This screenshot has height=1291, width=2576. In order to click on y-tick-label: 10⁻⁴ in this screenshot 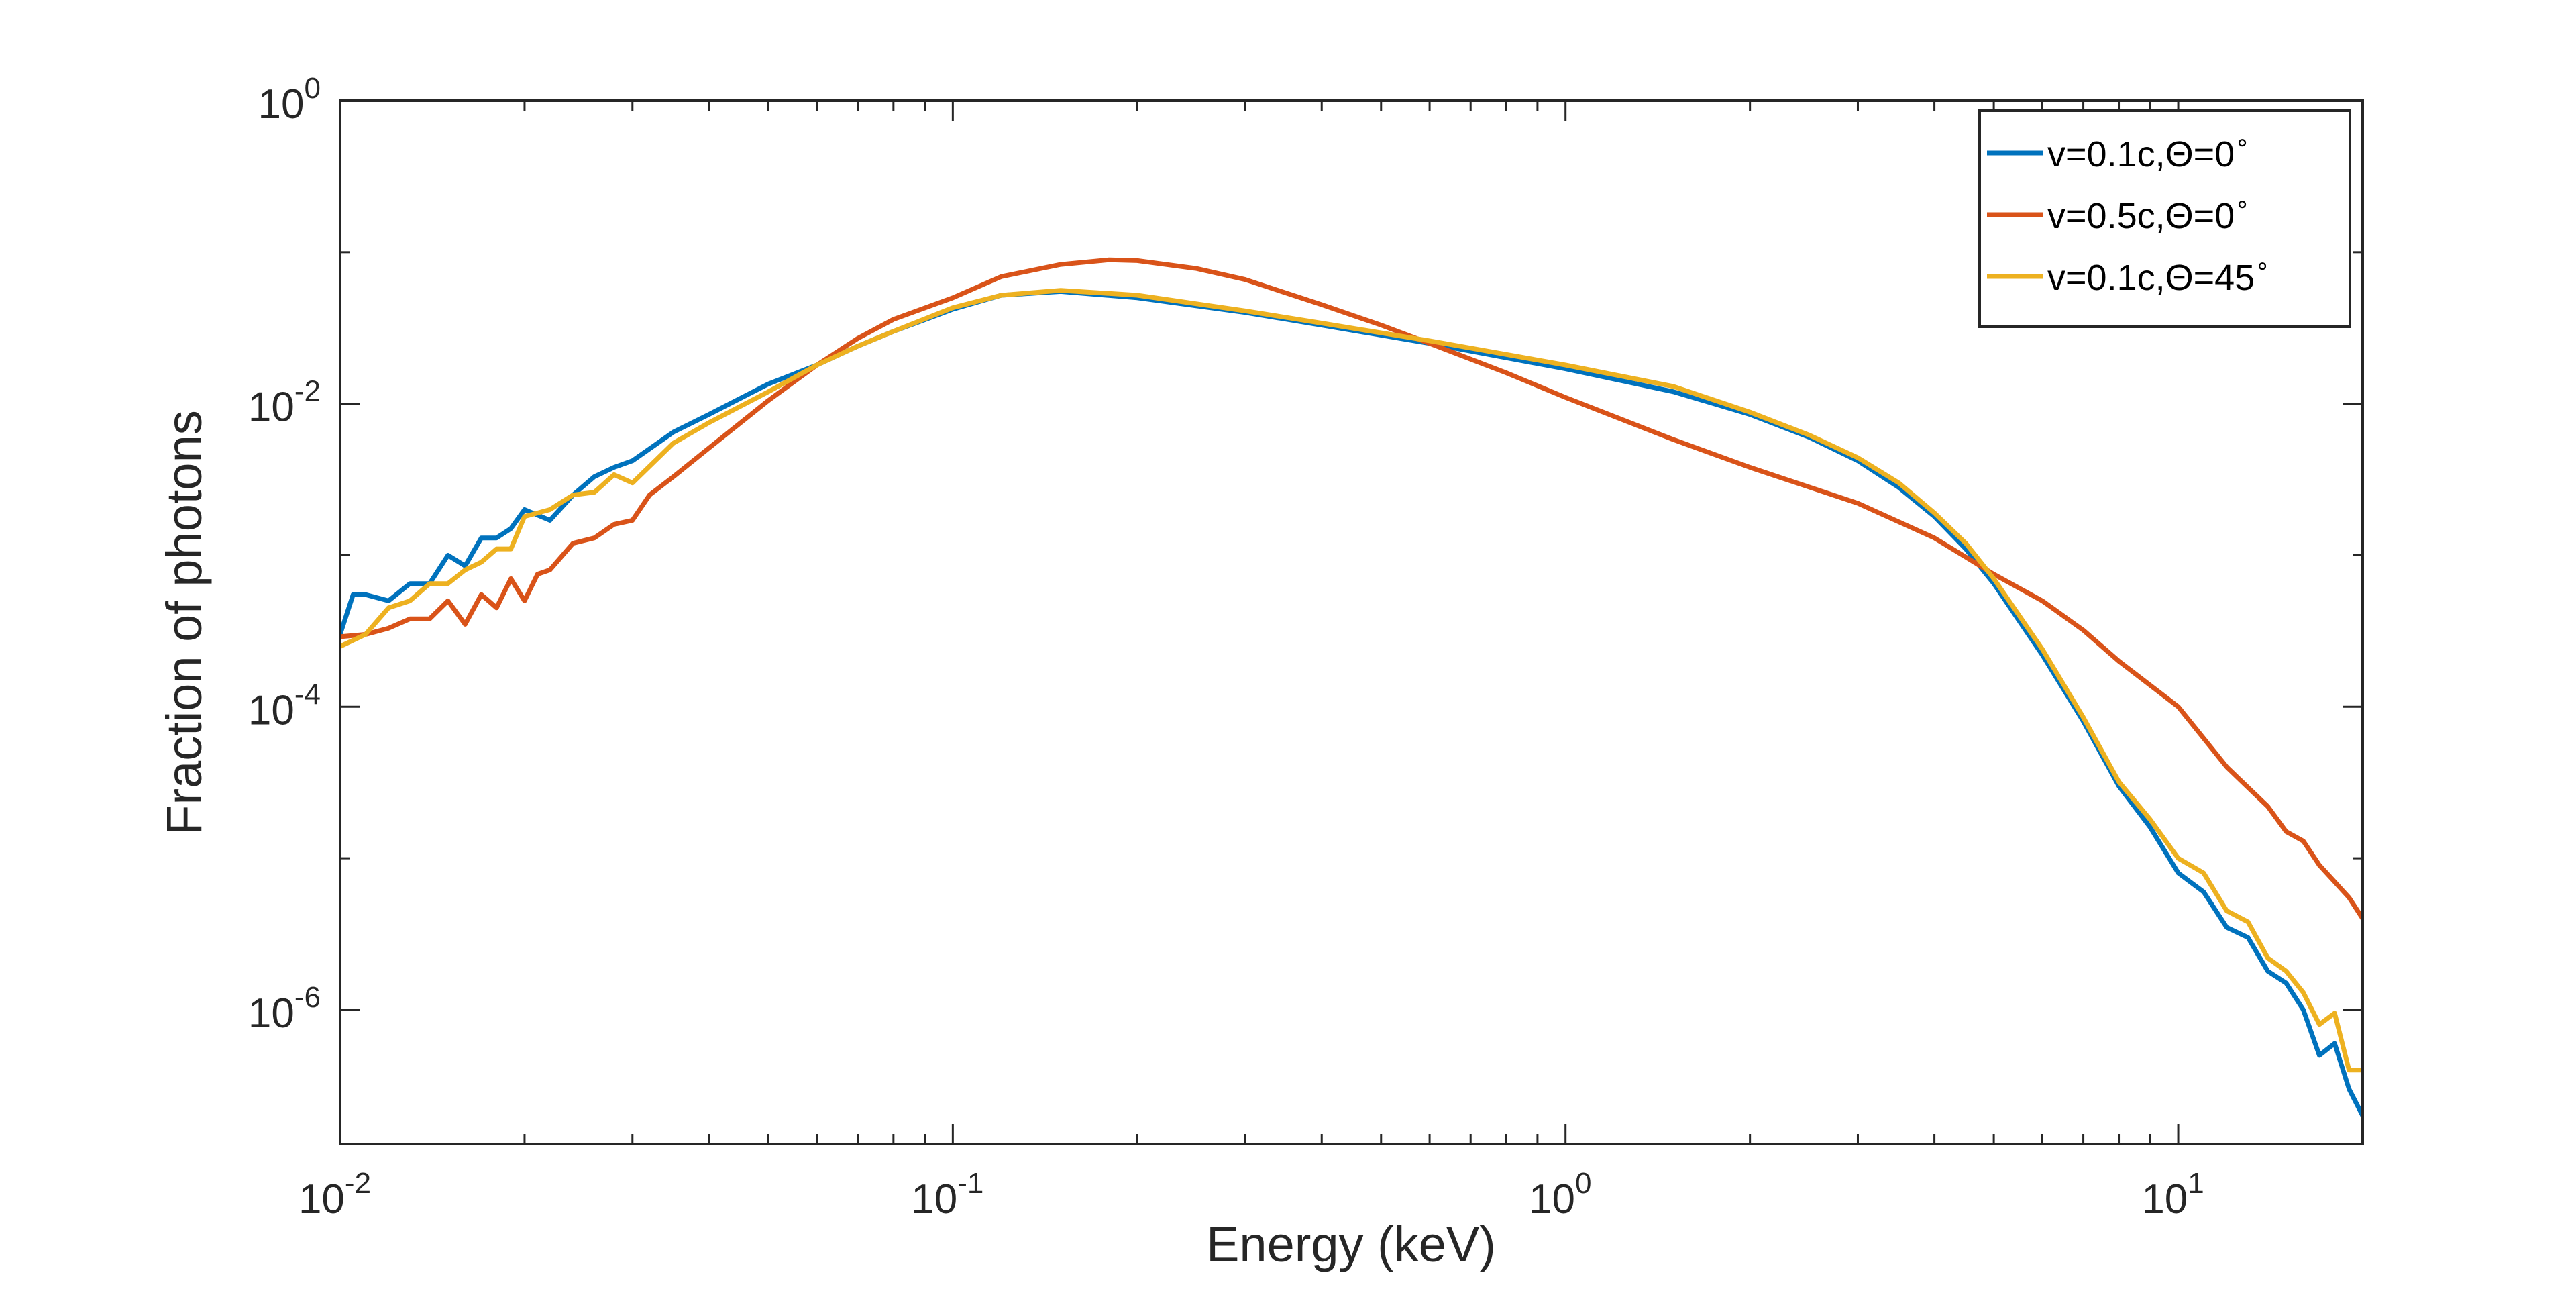, I will do `click(284, 705)`.